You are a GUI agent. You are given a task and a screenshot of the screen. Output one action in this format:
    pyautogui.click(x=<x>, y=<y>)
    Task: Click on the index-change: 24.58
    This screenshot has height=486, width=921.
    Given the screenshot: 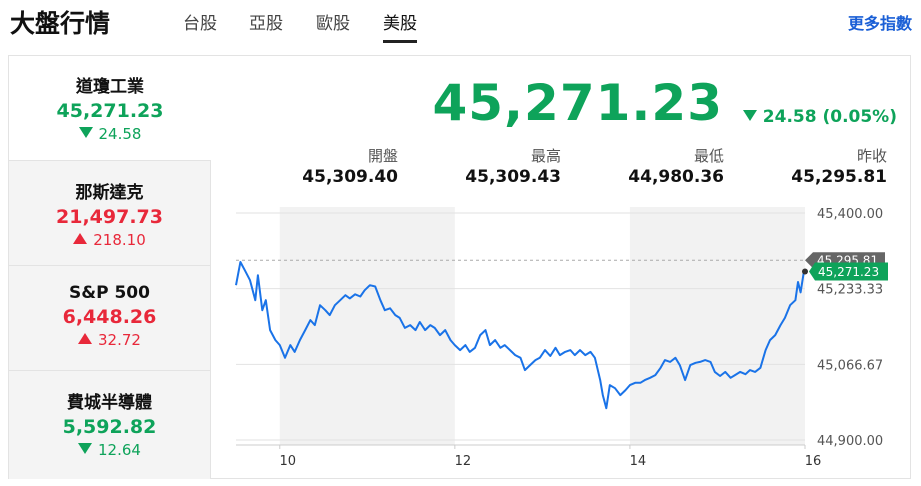 What is the action you would take?
    pyautogui.click(x=110, y=134)
    